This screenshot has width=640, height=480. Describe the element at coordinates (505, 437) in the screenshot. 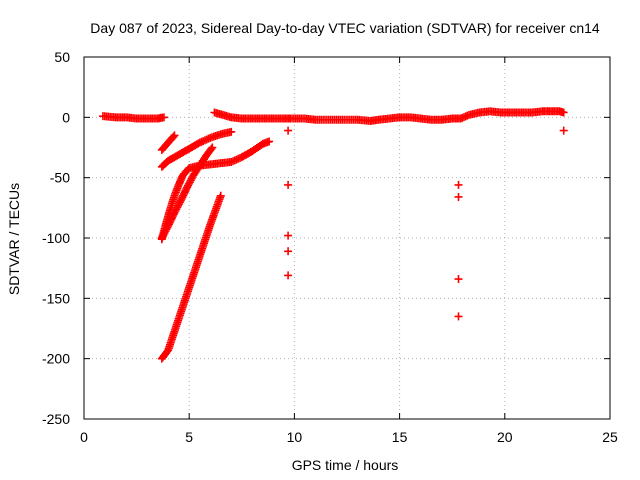

I see `x-tick-label: 20` at that location.